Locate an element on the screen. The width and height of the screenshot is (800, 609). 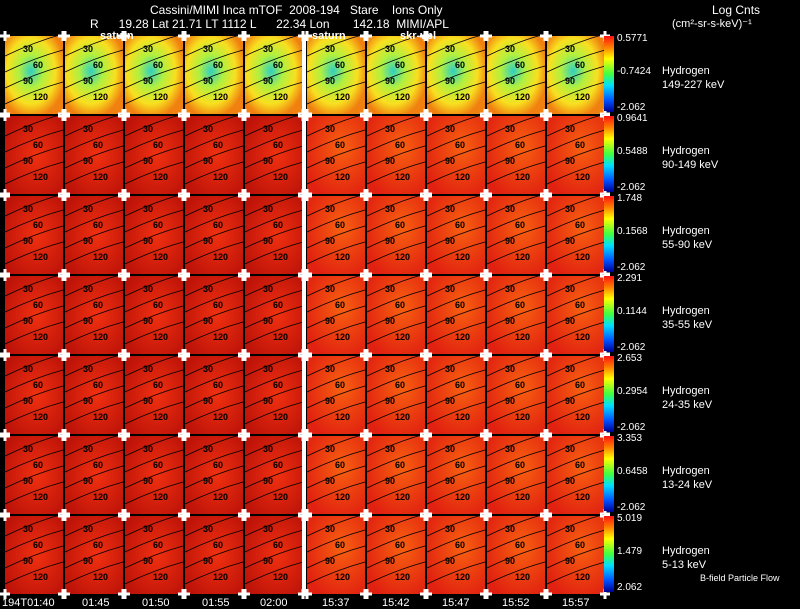
energy-range-label: 5-13 keV is located at coordinates (684, 565).